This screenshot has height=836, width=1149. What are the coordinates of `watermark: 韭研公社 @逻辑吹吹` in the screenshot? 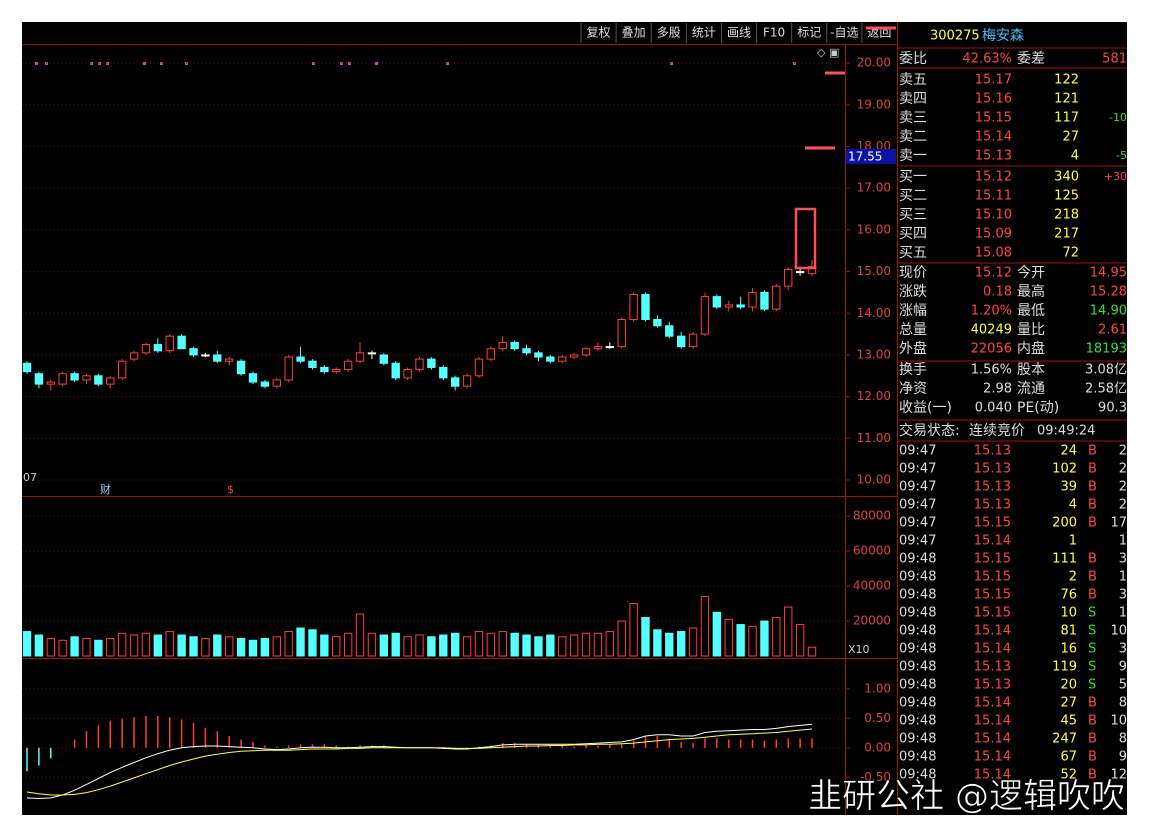 It's located at (966, 797).